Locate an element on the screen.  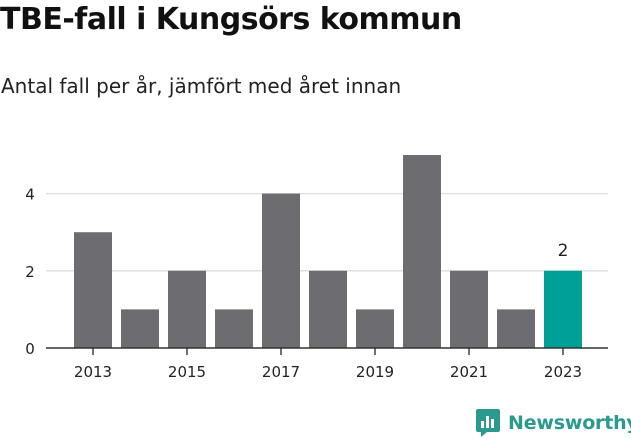
x-tick-label: 2023 is located at coordinates (563, 372).